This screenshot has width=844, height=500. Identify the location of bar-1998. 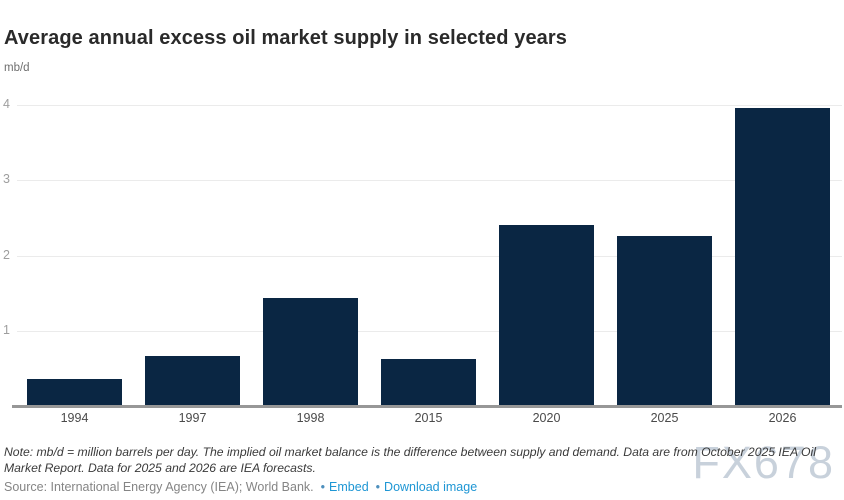
(310, 353).